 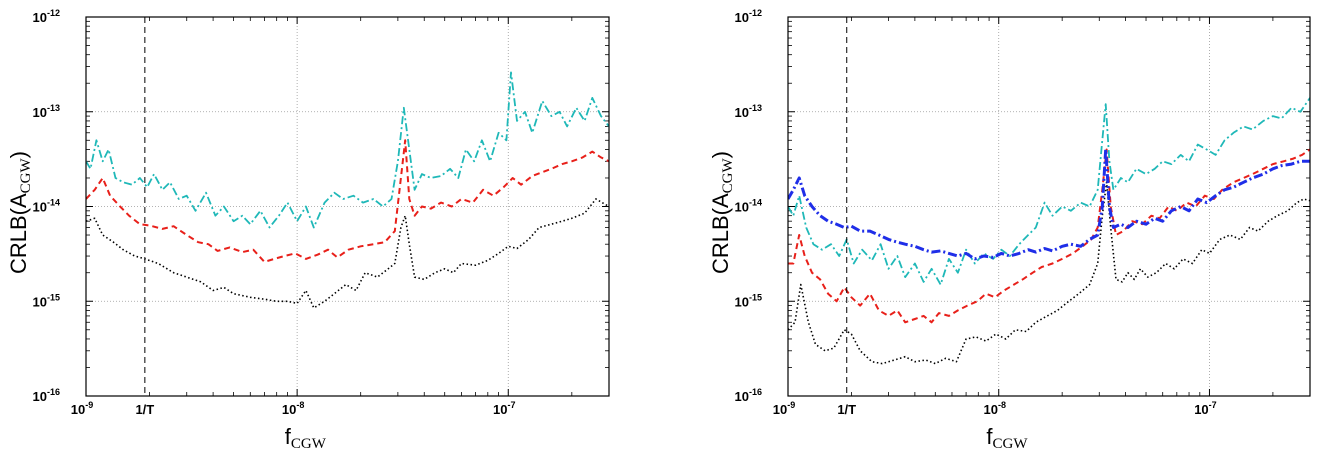 I want to click on series-line-red, so click(x=347, y=201).